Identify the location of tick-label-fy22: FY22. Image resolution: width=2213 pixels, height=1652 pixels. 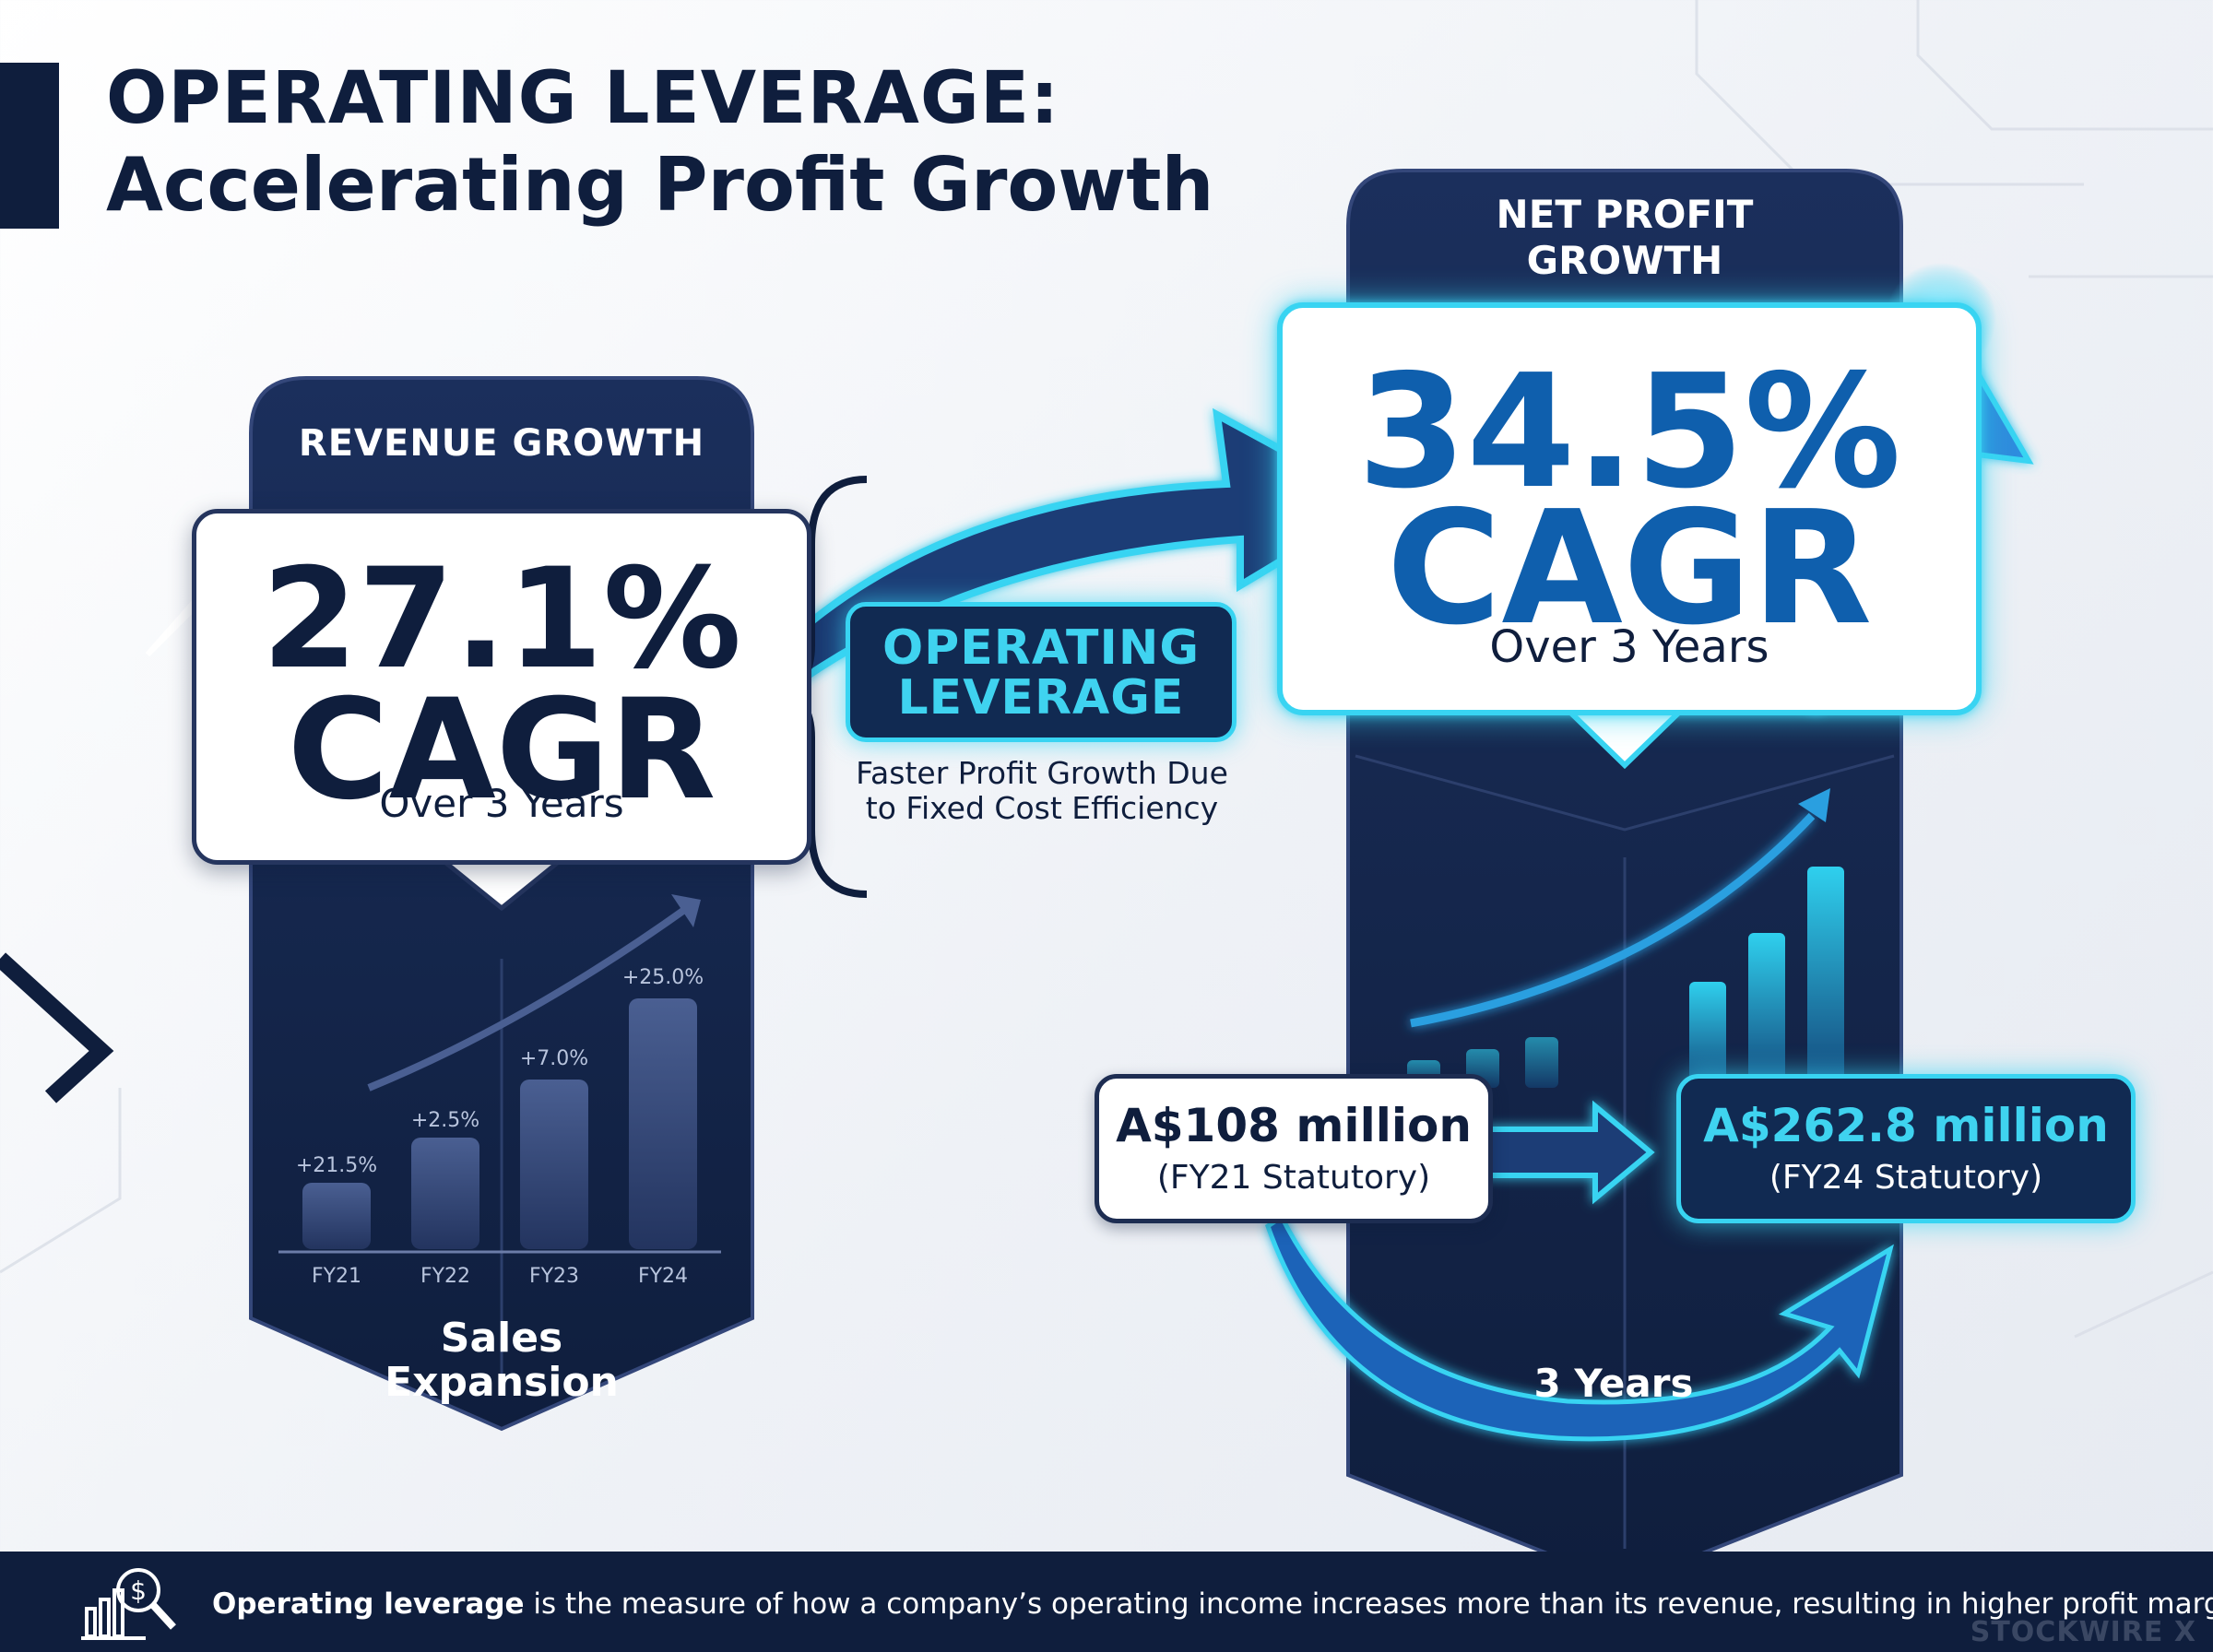
(445, 1276).